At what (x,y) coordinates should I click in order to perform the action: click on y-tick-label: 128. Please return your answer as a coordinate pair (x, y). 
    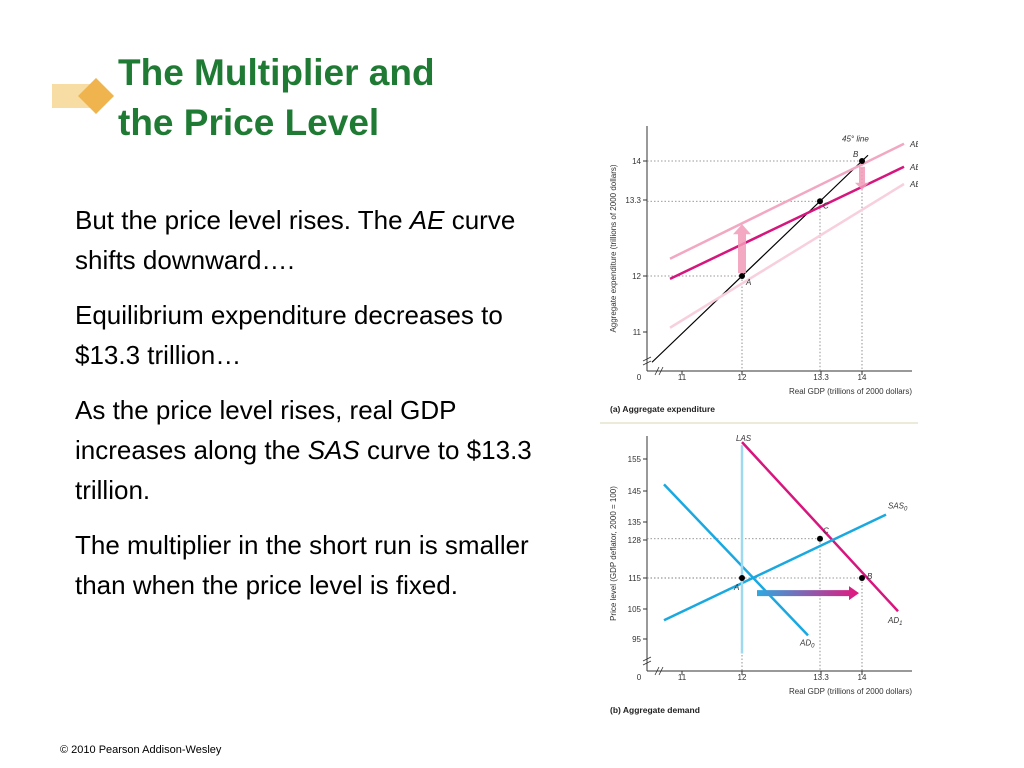
    Looking at the image, I should click on (635, 540).